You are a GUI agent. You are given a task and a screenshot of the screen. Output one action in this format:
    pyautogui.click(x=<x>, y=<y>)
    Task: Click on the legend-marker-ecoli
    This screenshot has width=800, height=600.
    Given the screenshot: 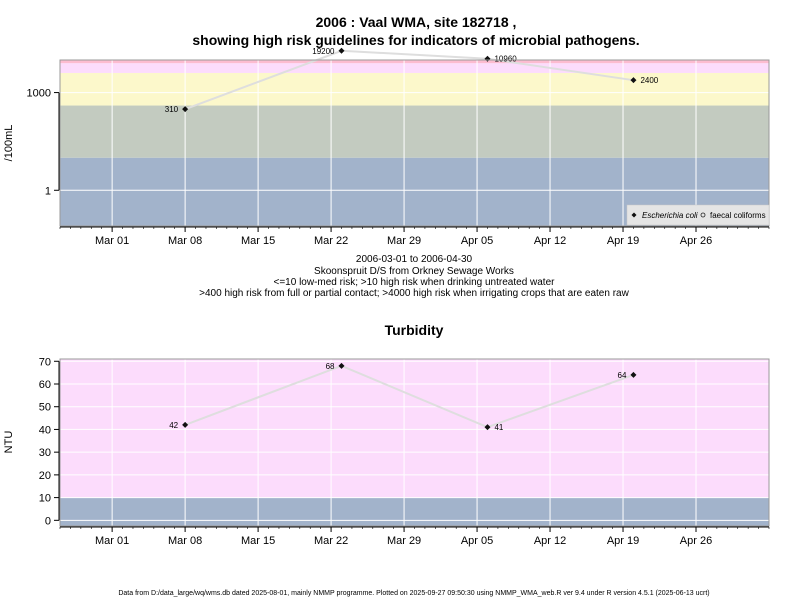 What is the action you would take?
    pyautogui.click(x=634, y=215)
    